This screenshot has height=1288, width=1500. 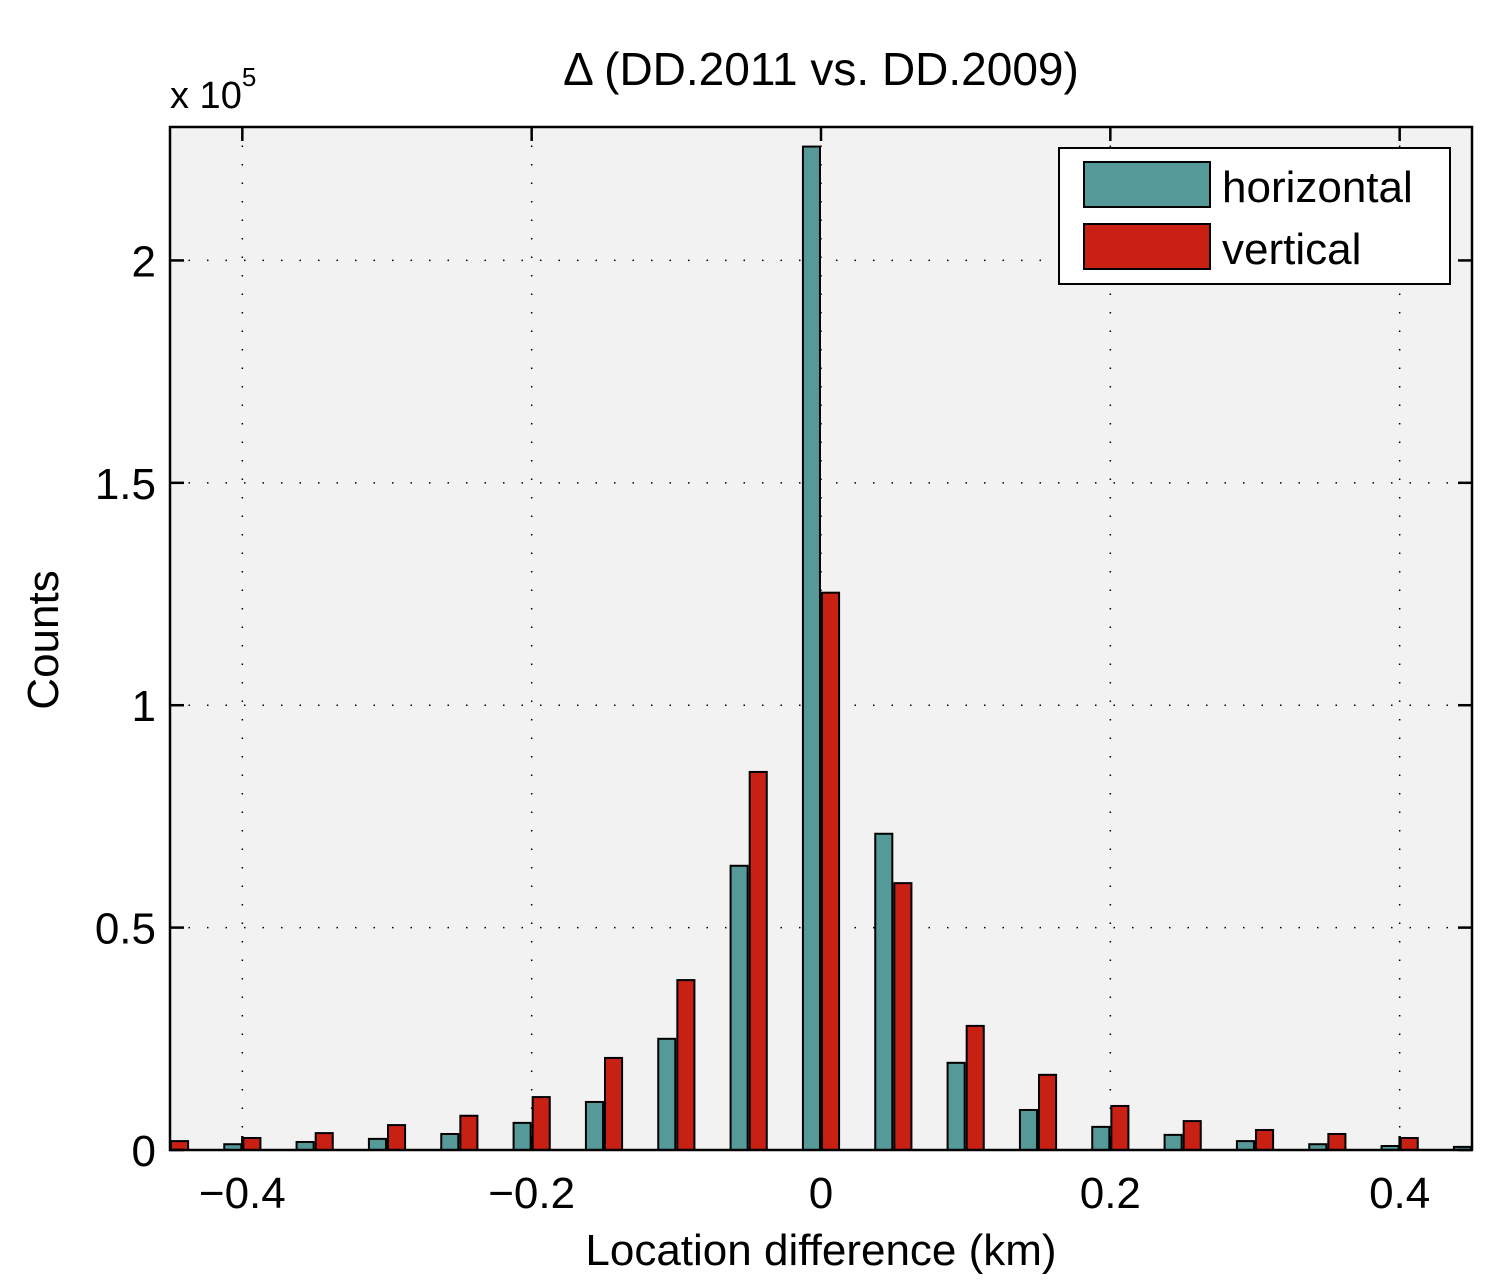 I want to click on y-exponent-power: 5, so click(x=249, y=77).